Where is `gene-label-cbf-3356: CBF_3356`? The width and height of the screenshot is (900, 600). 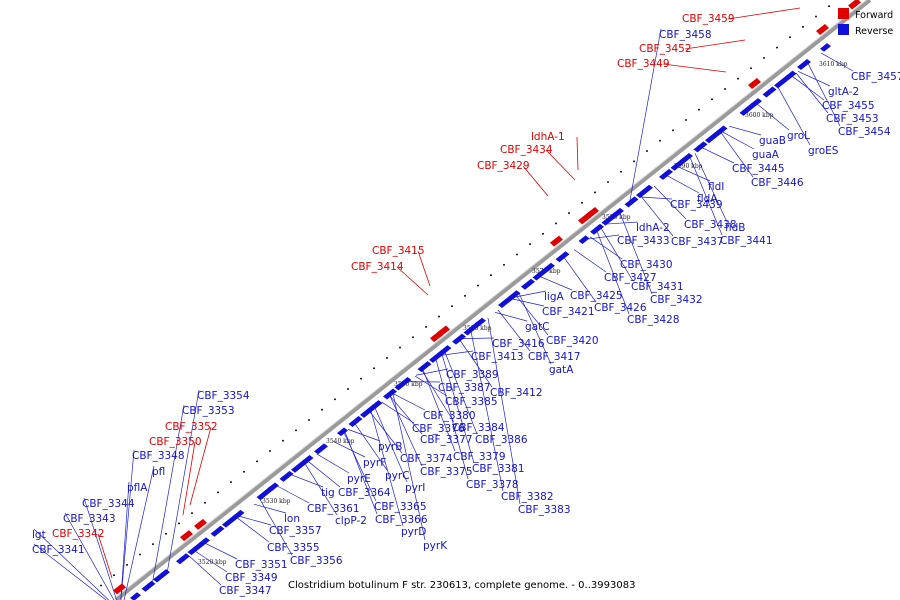 gene-label-cbf-3356: CBF_3356 is located at coordinates (316, 561).